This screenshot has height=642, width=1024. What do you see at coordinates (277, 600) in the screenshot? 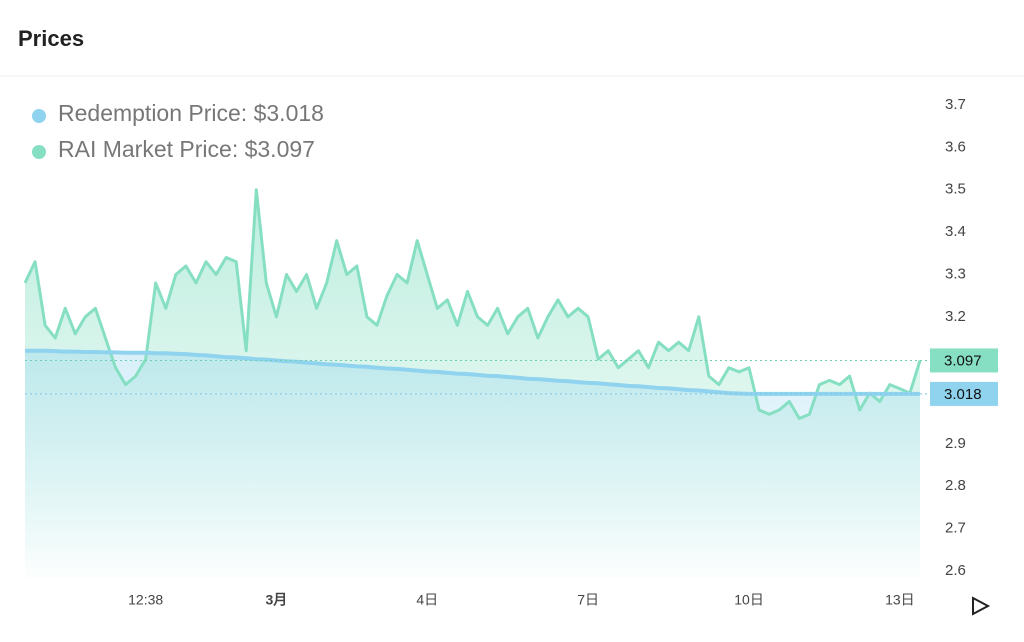
I see `x-tick-label: 3月` at bounding box center [277, 600].